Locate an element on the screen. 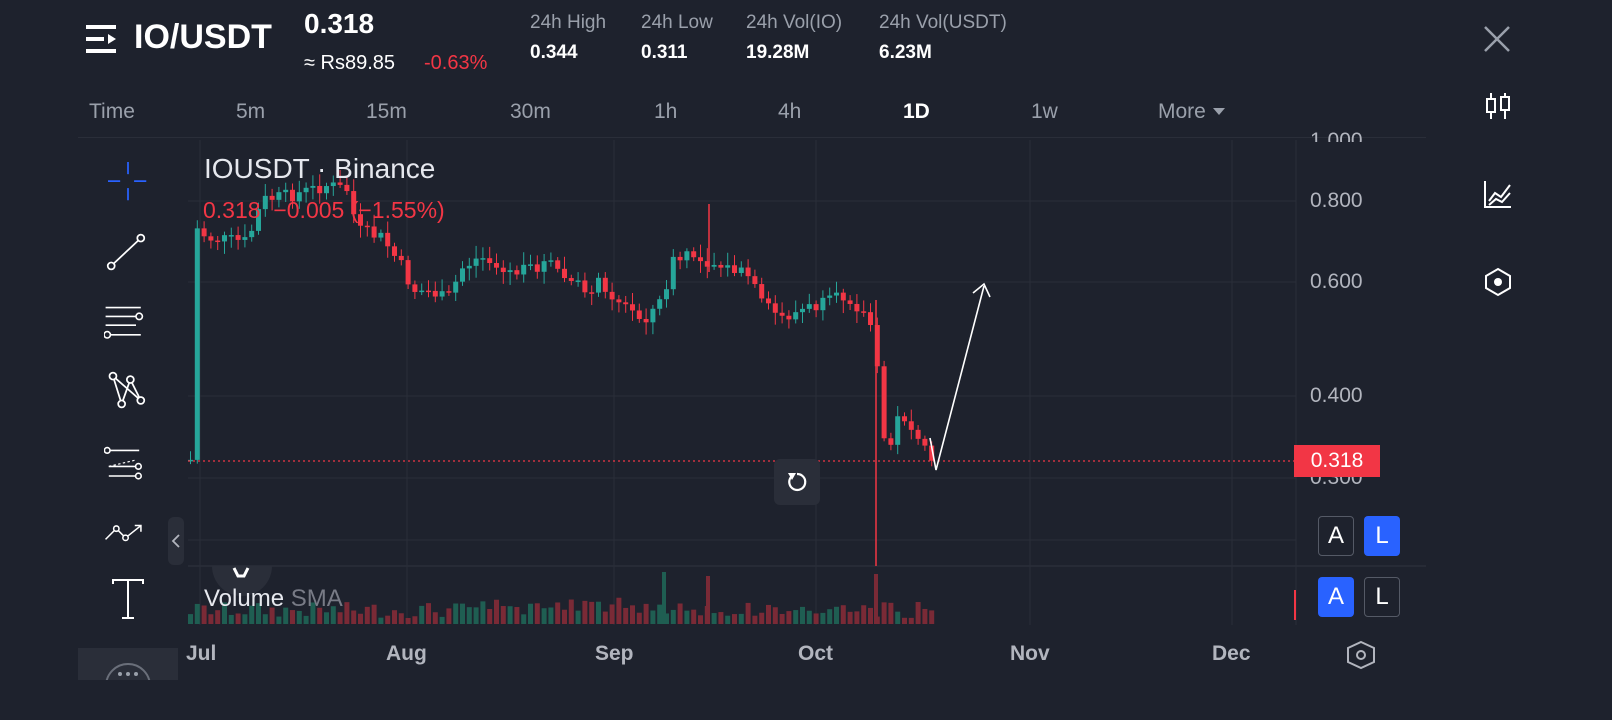  volume-ma-label: SMA is located at coordinates (316, 598).